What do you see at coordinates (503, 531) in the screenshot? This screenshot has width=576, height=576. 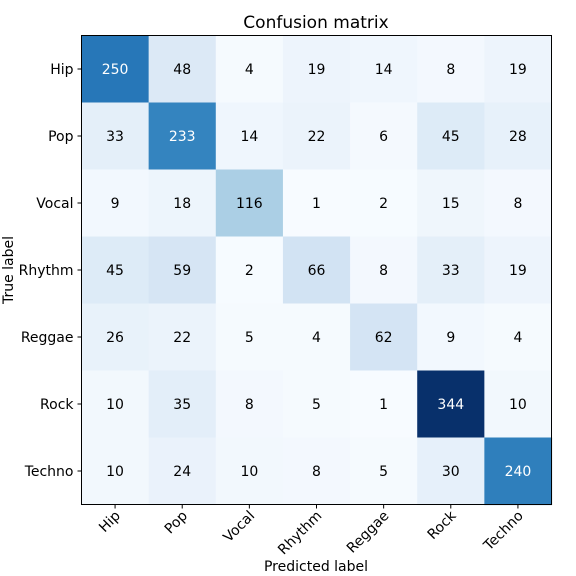 I see `x-tick-label: Techno` at bounding box center [503, 531].